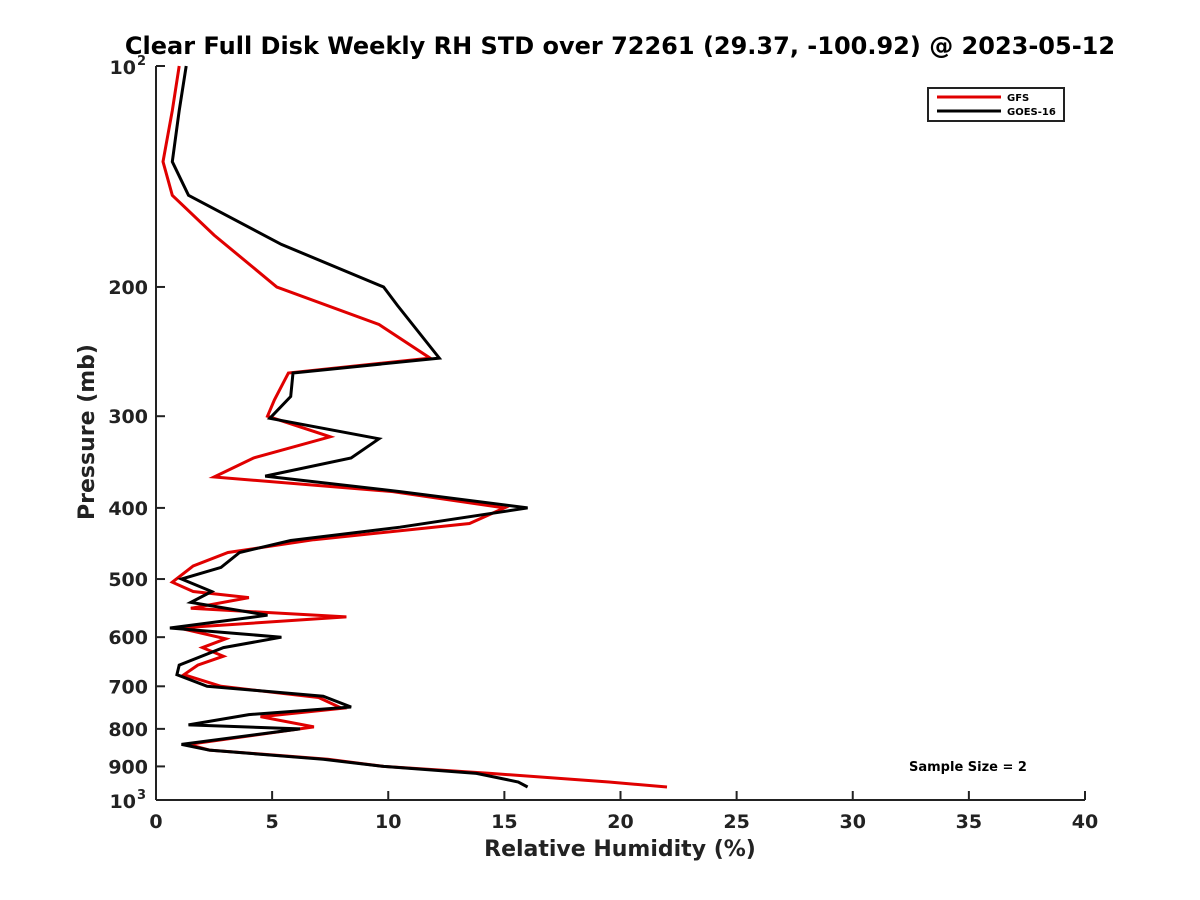 The height and width of the screenshot is (900, 1200). Describe the element at coordinates (128, 509) in the screenshot. I see `y-tick-label: 400` at that location.